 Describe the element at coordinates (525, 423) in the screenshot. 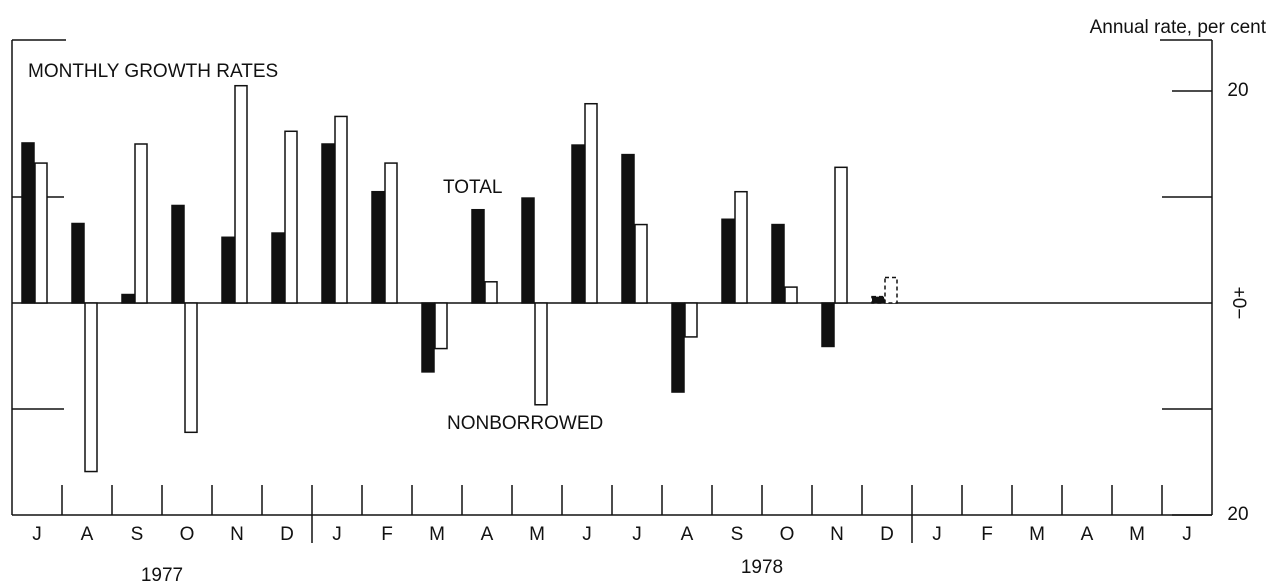

I see `series-label: NONBORROWED` at that location.